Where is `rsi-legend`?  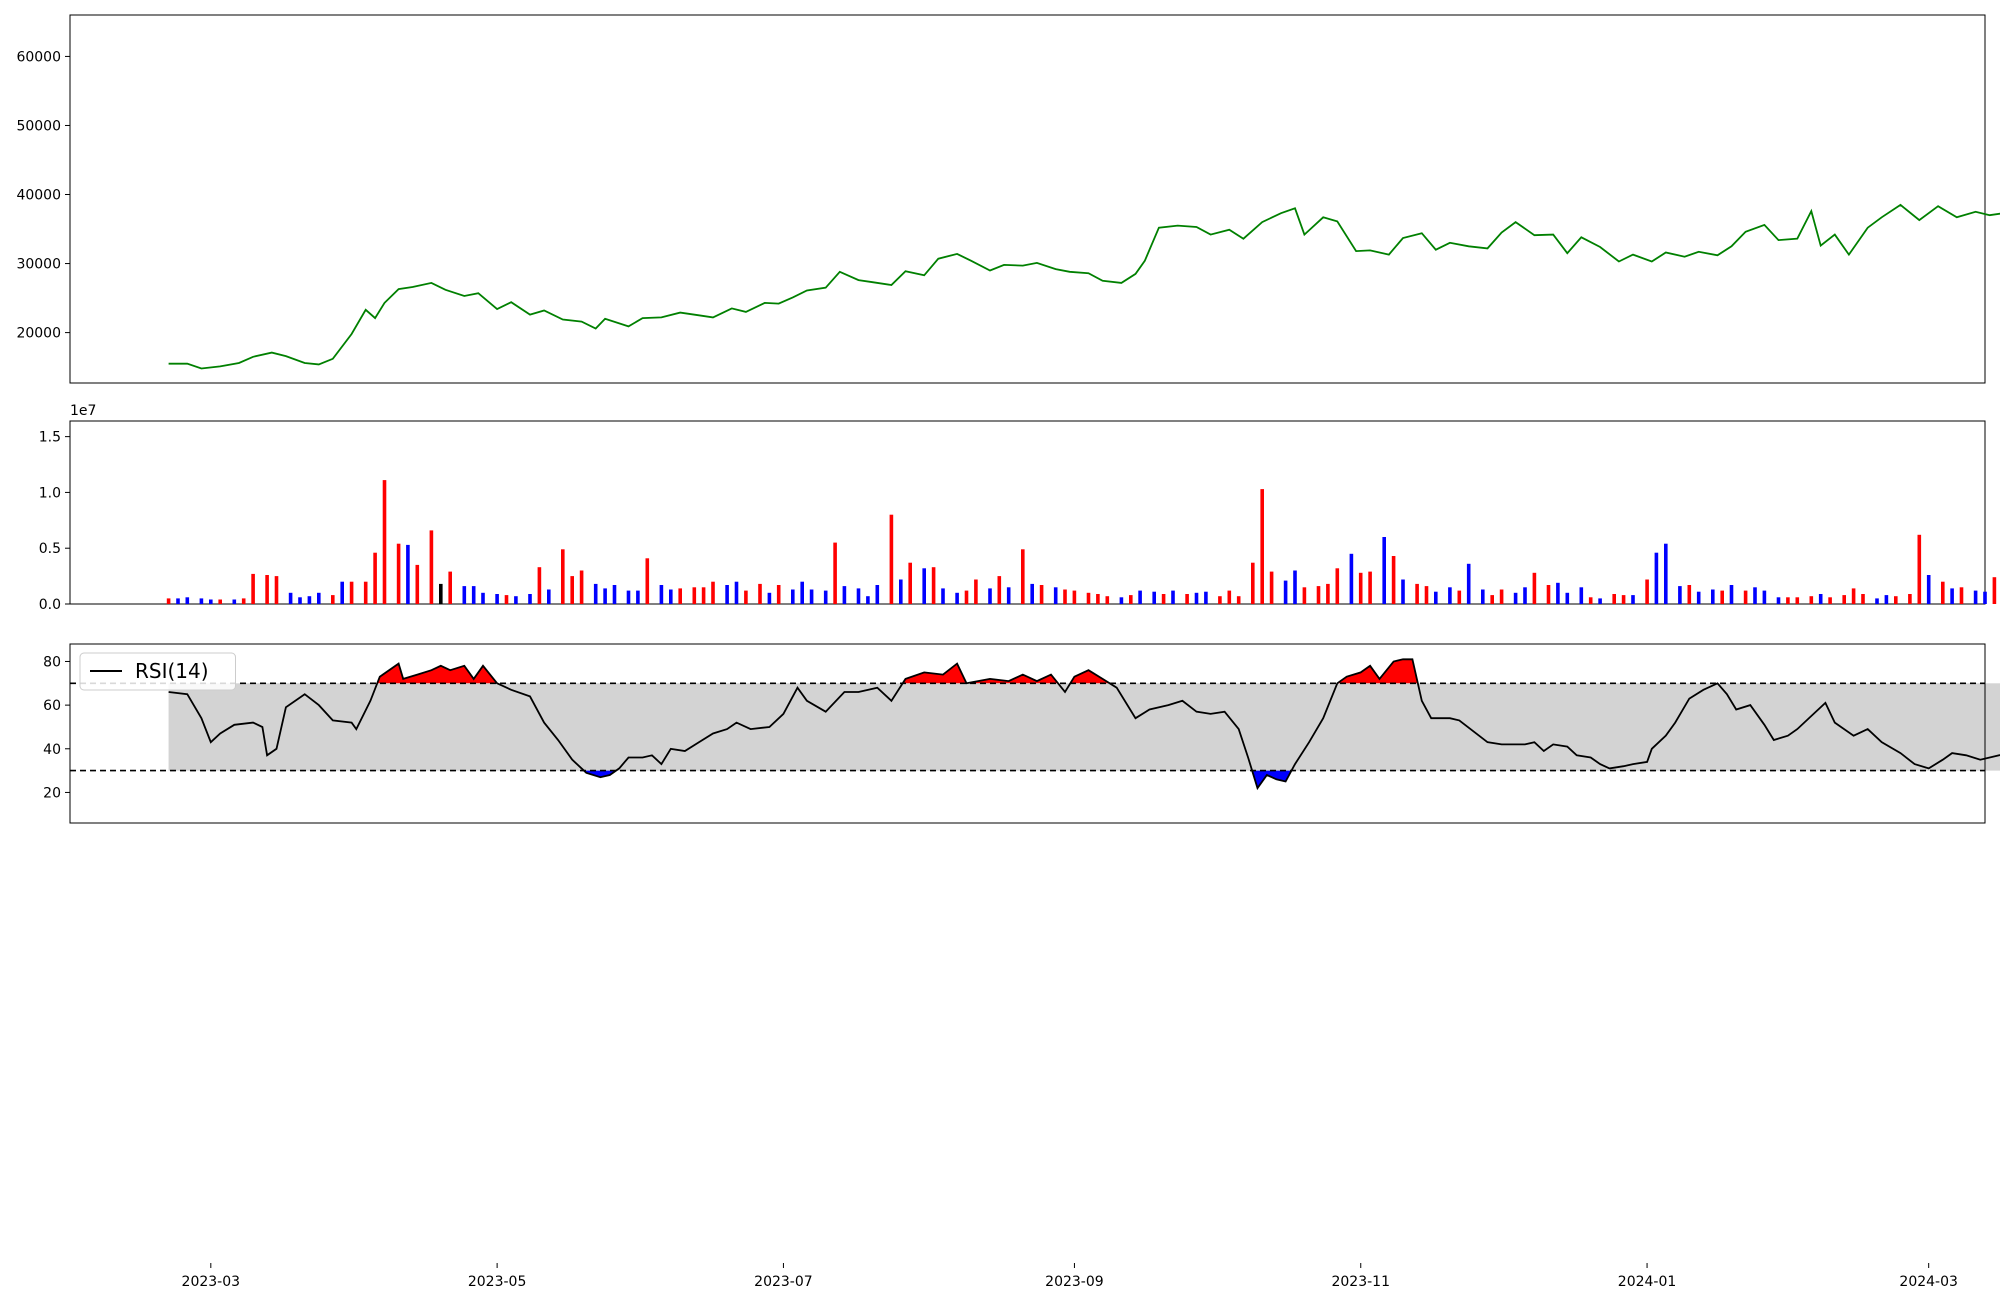 rsi-legend is located at coordinates (157, 671).